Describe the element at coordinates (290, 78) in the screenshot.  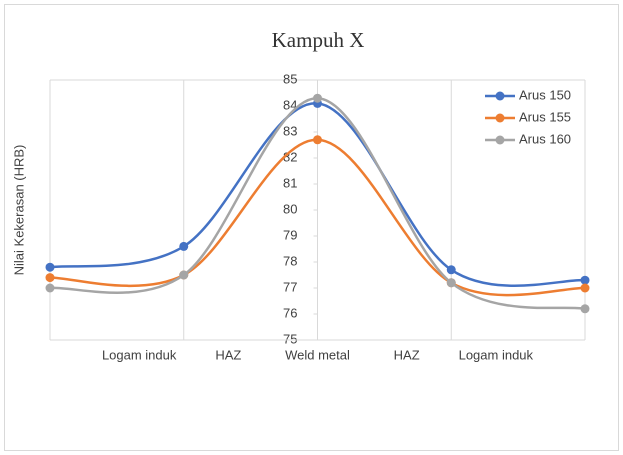
I see `y-tick-label: 85` at that location.